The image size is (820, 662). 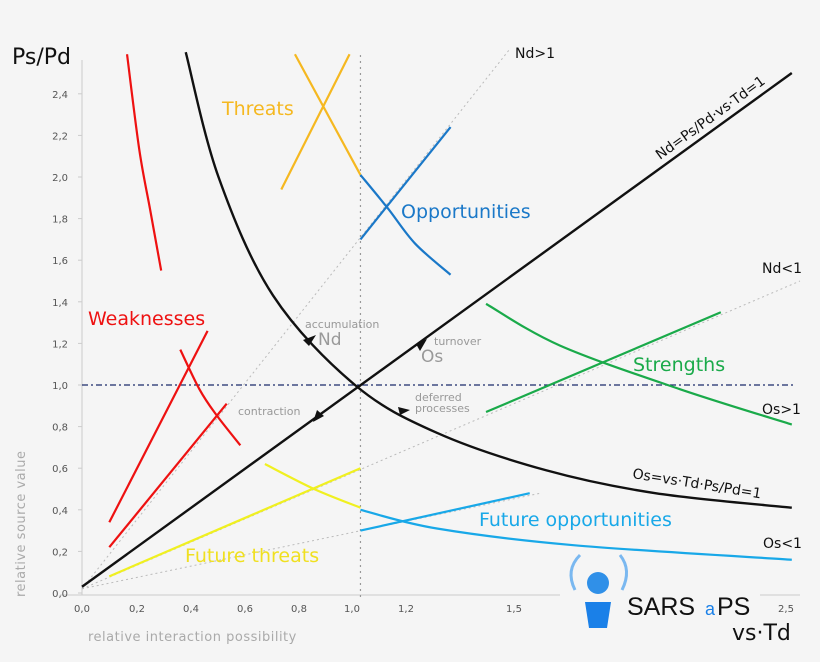 What do you see at coordinates (60, 386) in the screenshot?
I see `y-tick-label: 1,0` at bounding box center [60, 386].